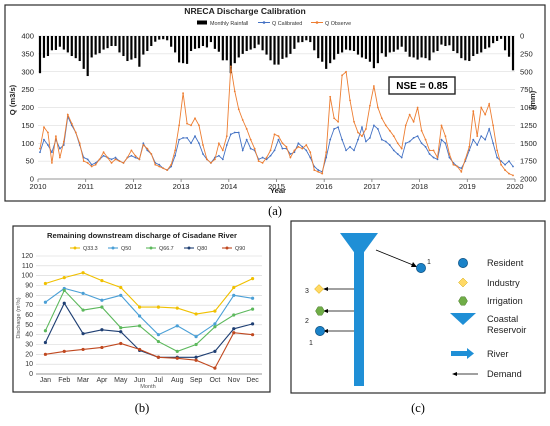 This screenshot has width=550, height=426. I want to click on node-number-resident: 1, so click(311, 343).